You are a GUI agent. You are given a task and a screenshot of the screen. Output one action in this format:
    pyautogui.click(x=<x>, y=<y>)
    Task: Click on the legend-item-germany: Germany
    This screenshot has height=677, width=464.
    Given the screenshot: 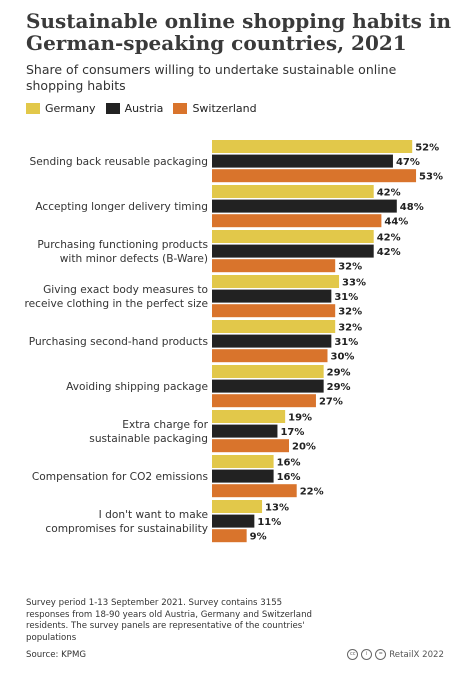 What is the action you would take?
    pyautogui.click(x=61, y=108)
    